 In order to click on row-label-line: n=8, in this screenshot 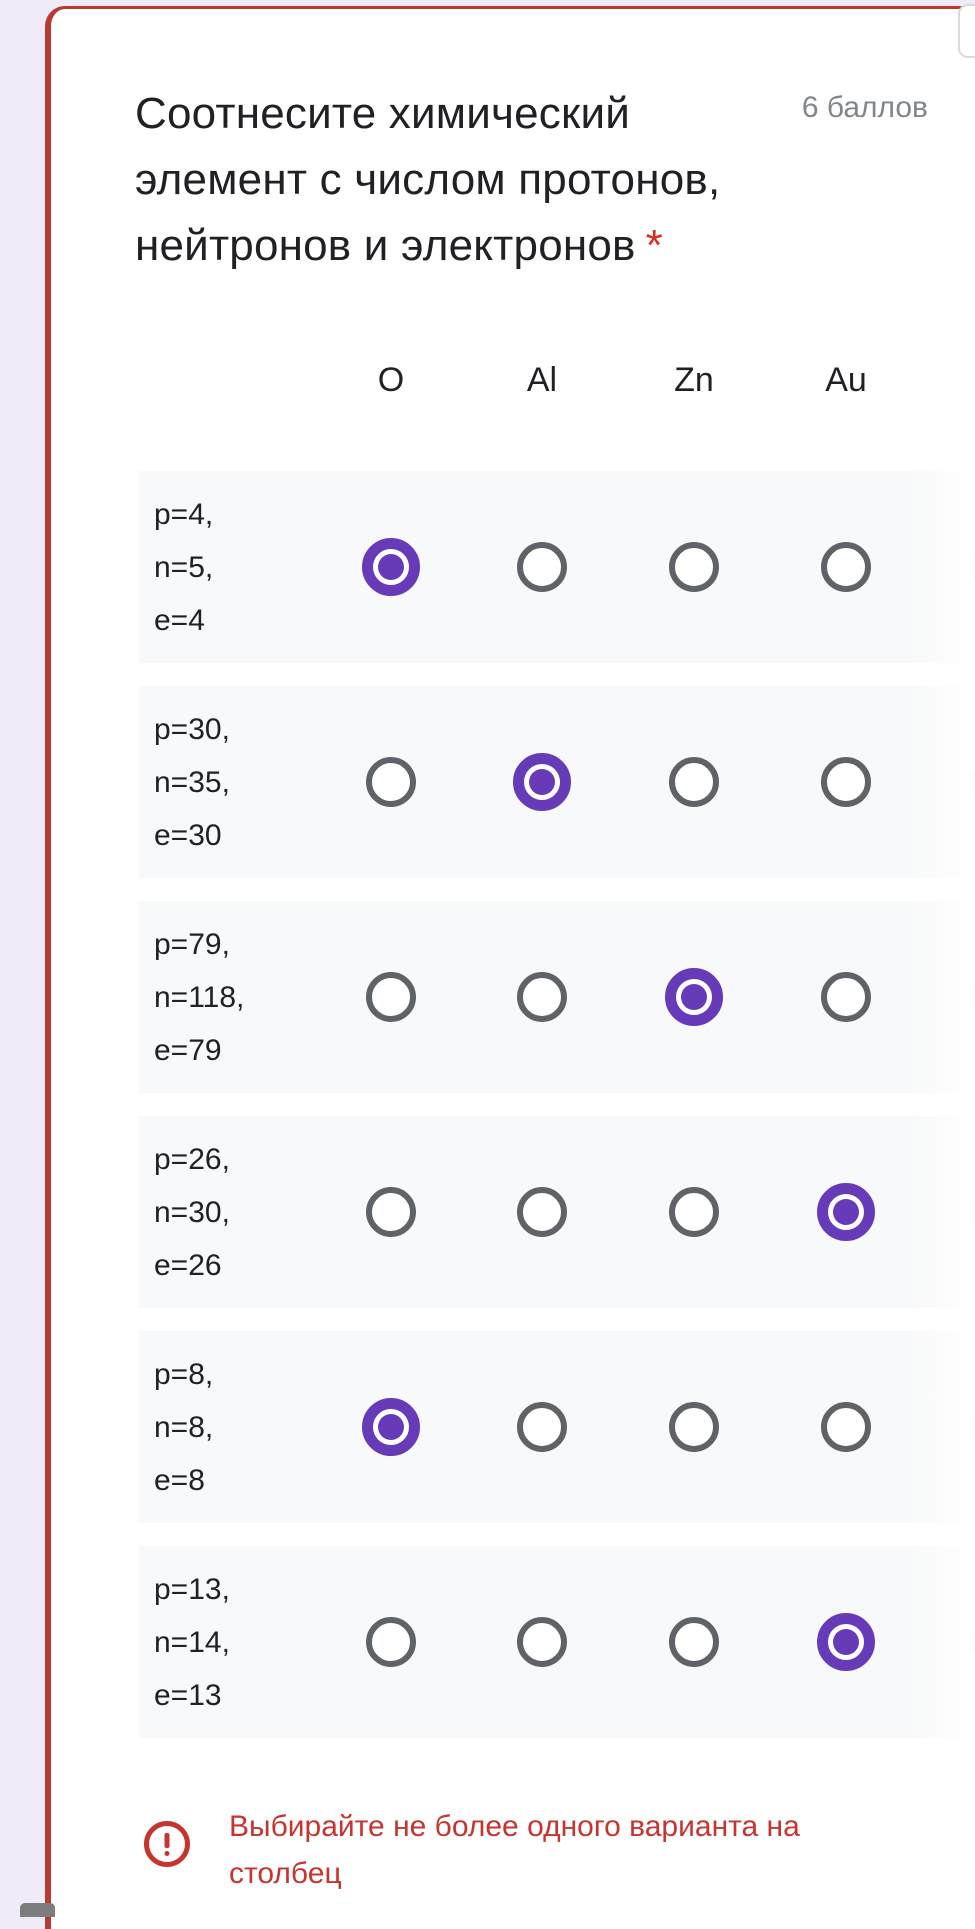, I will do `click(184, 1427)`.